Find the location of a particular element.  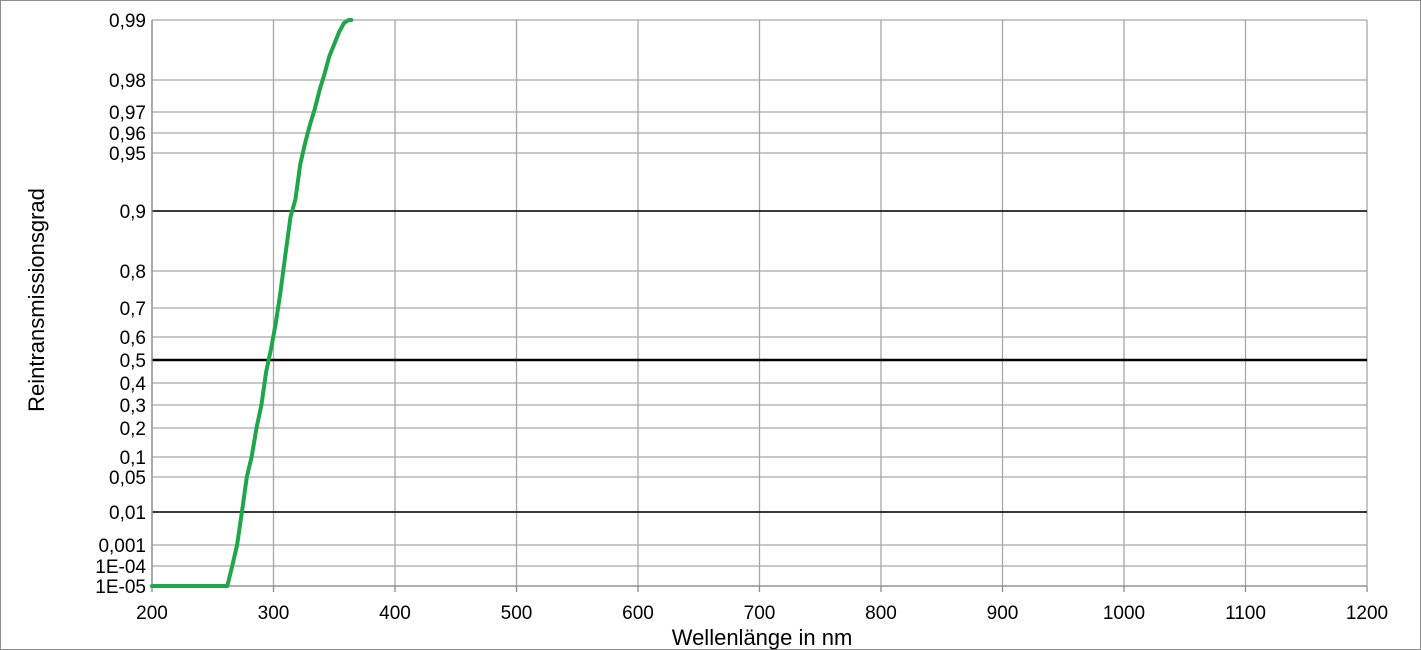

y-tick-label: 0,3 is located at coordinates (133, 406).